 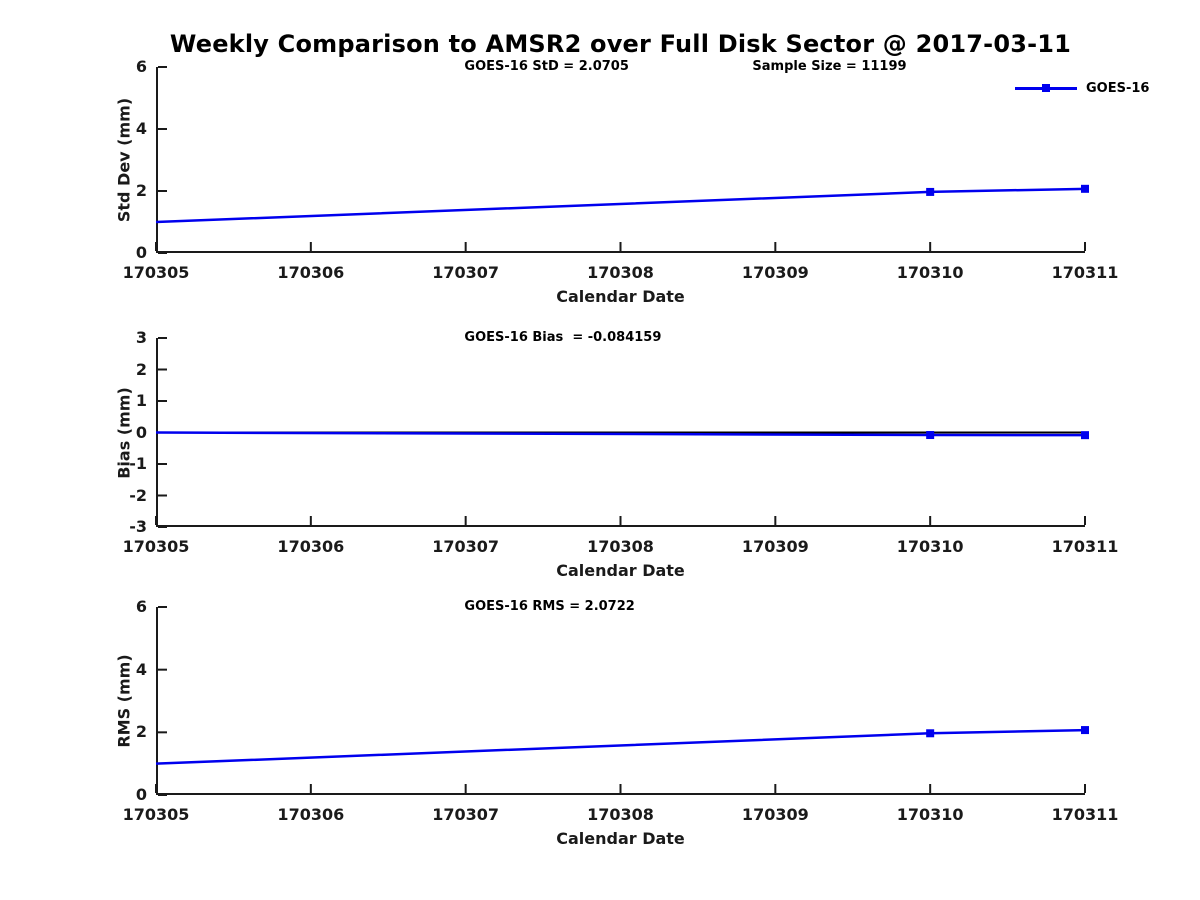 What do you see at coordinates (620, 838) in the screenshot?
I see `subplot-3-x-axis-label: Calendar Date` at bounding box center [620, 838].